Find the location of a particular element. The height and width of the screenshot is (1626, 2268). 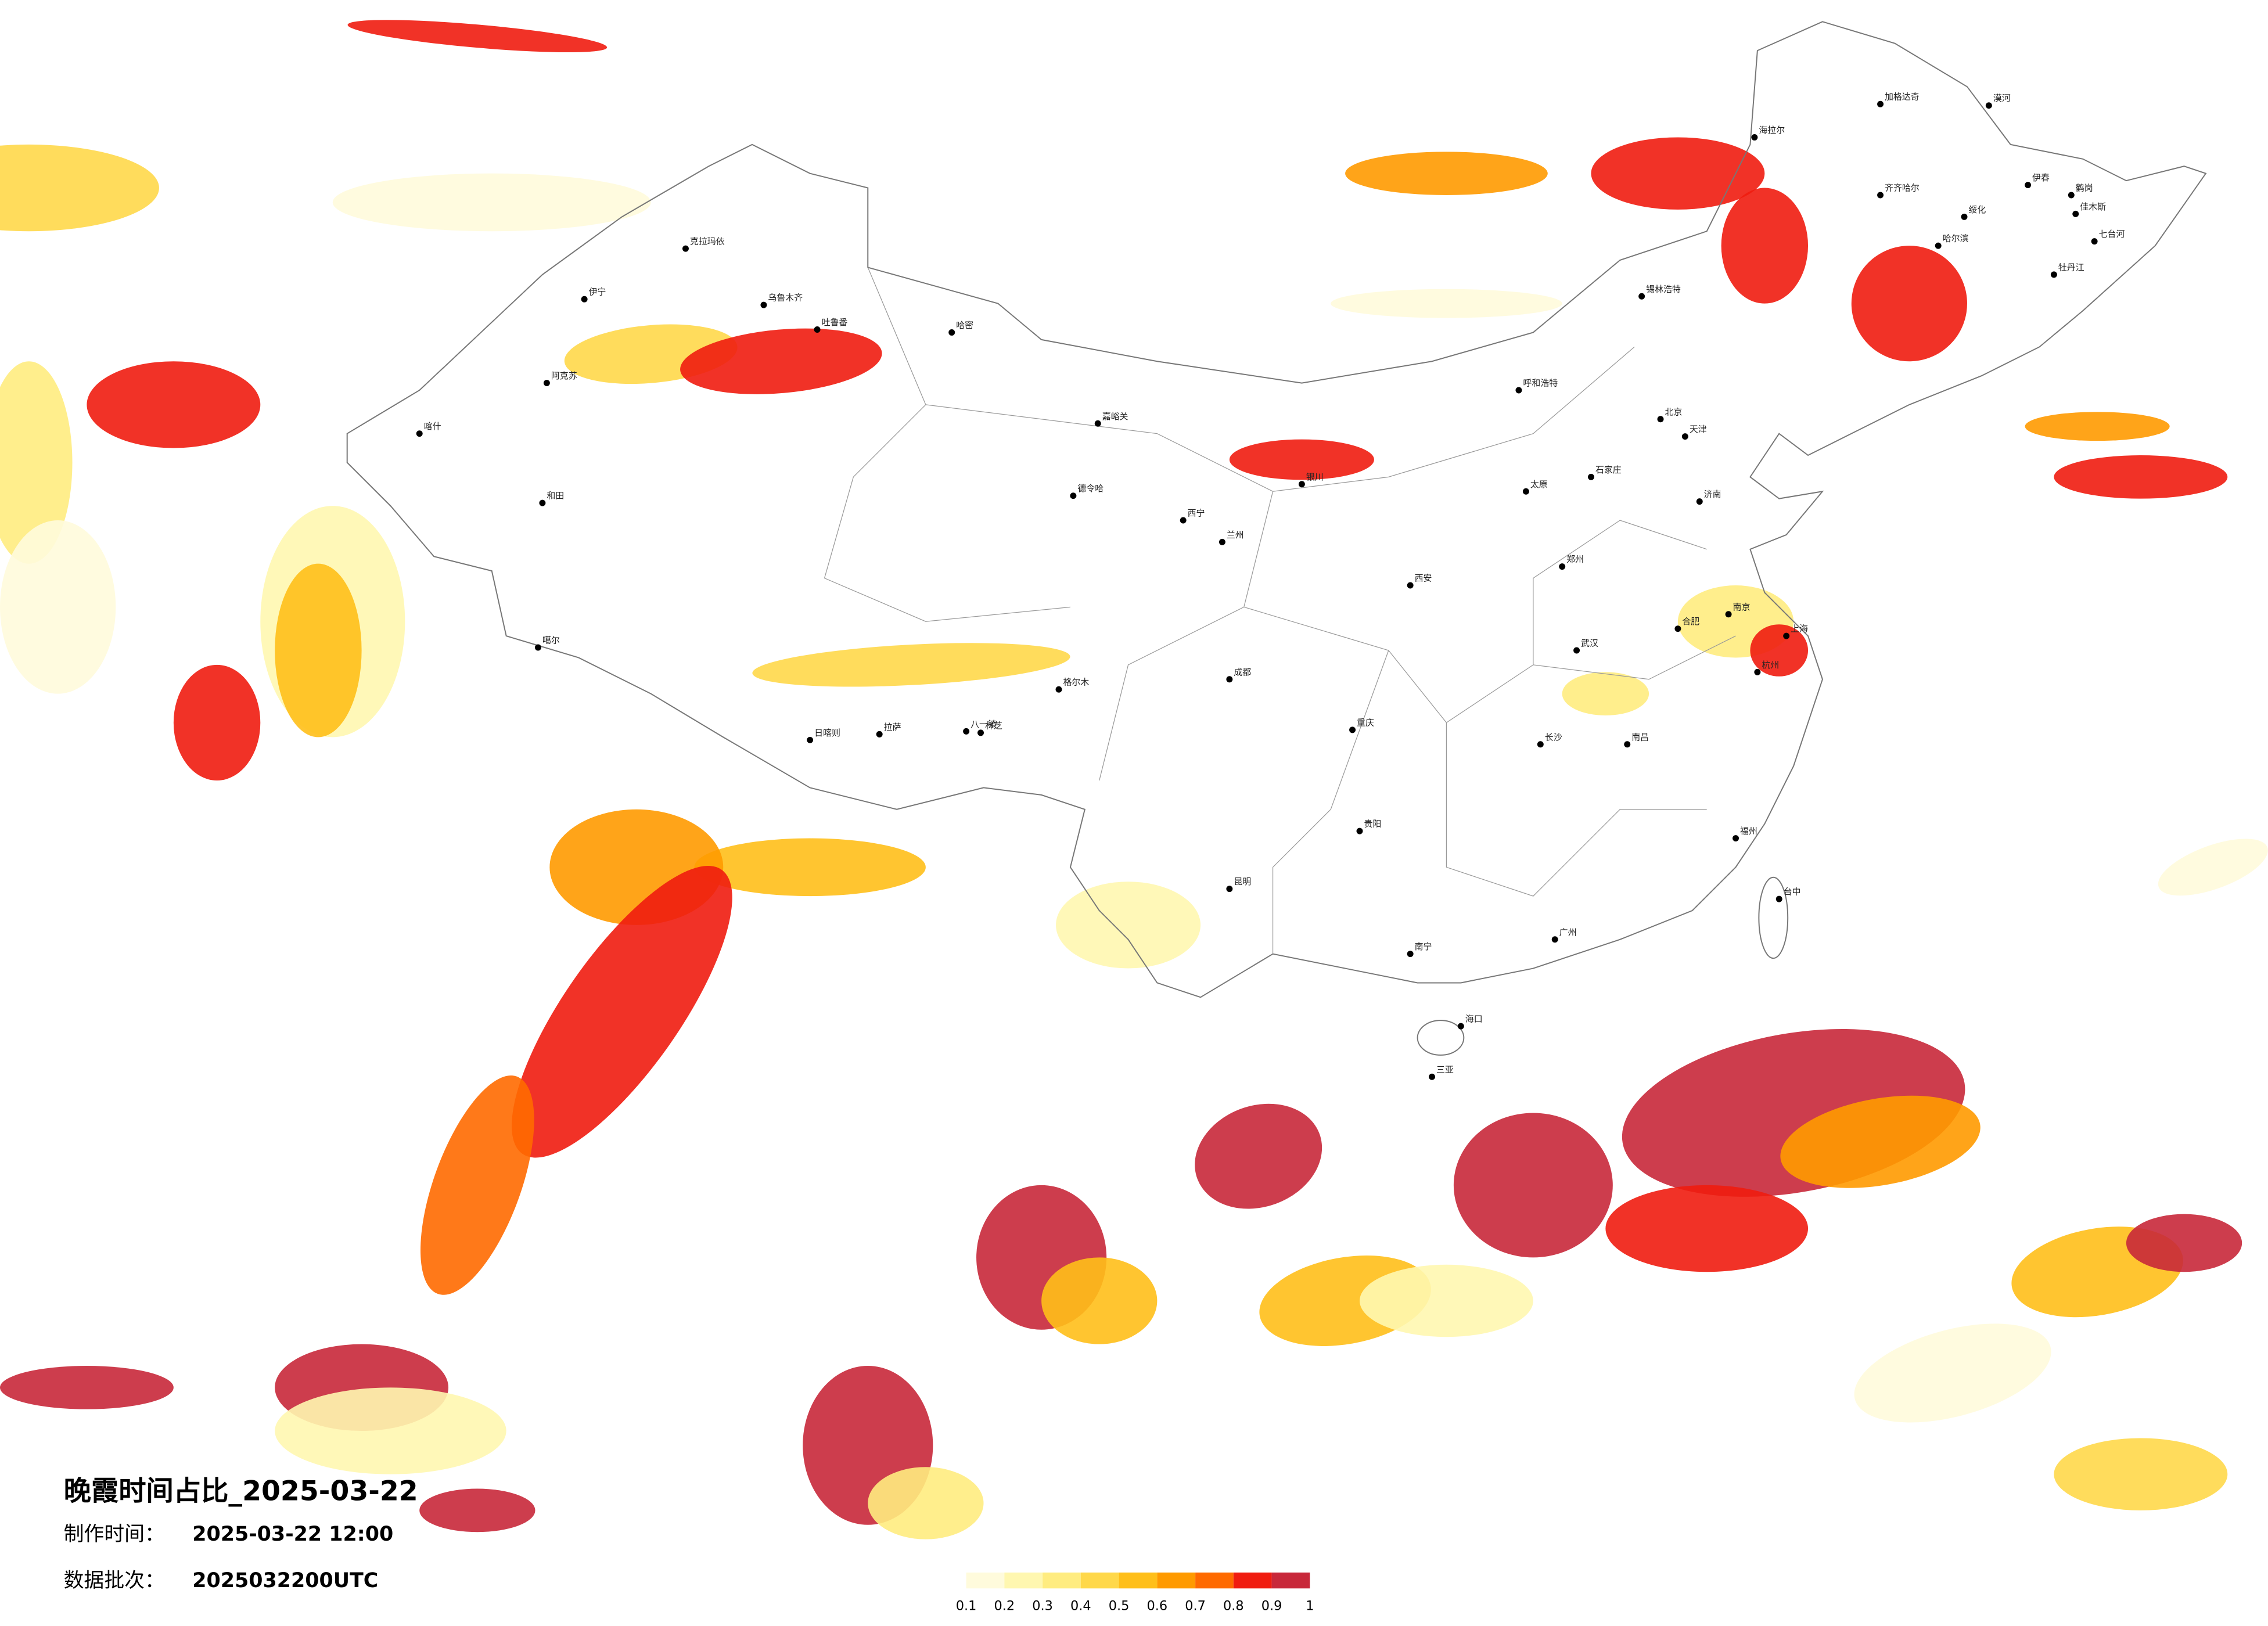

legend-tick-label: 0.8 is located at coordinates (1233, 1606).